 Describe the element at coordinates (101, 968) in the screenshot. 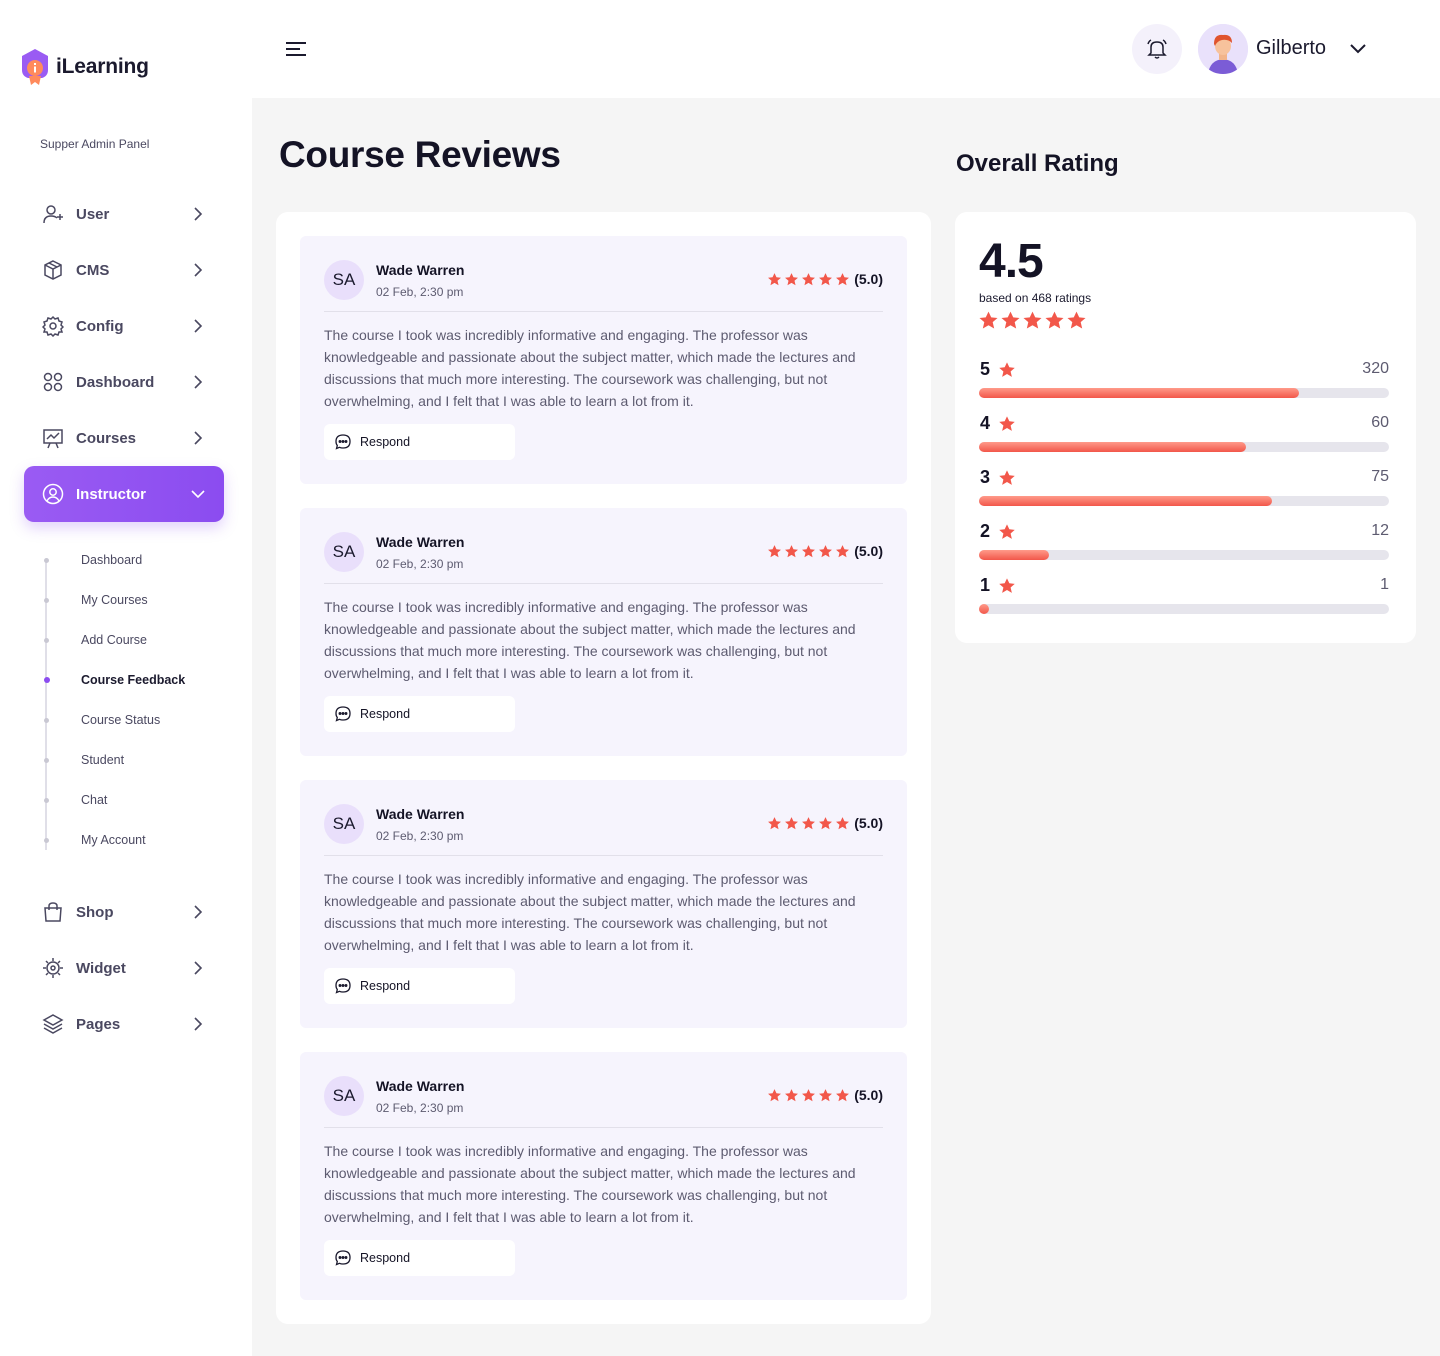

I see `sidebar-item-label: Widget` at that location.